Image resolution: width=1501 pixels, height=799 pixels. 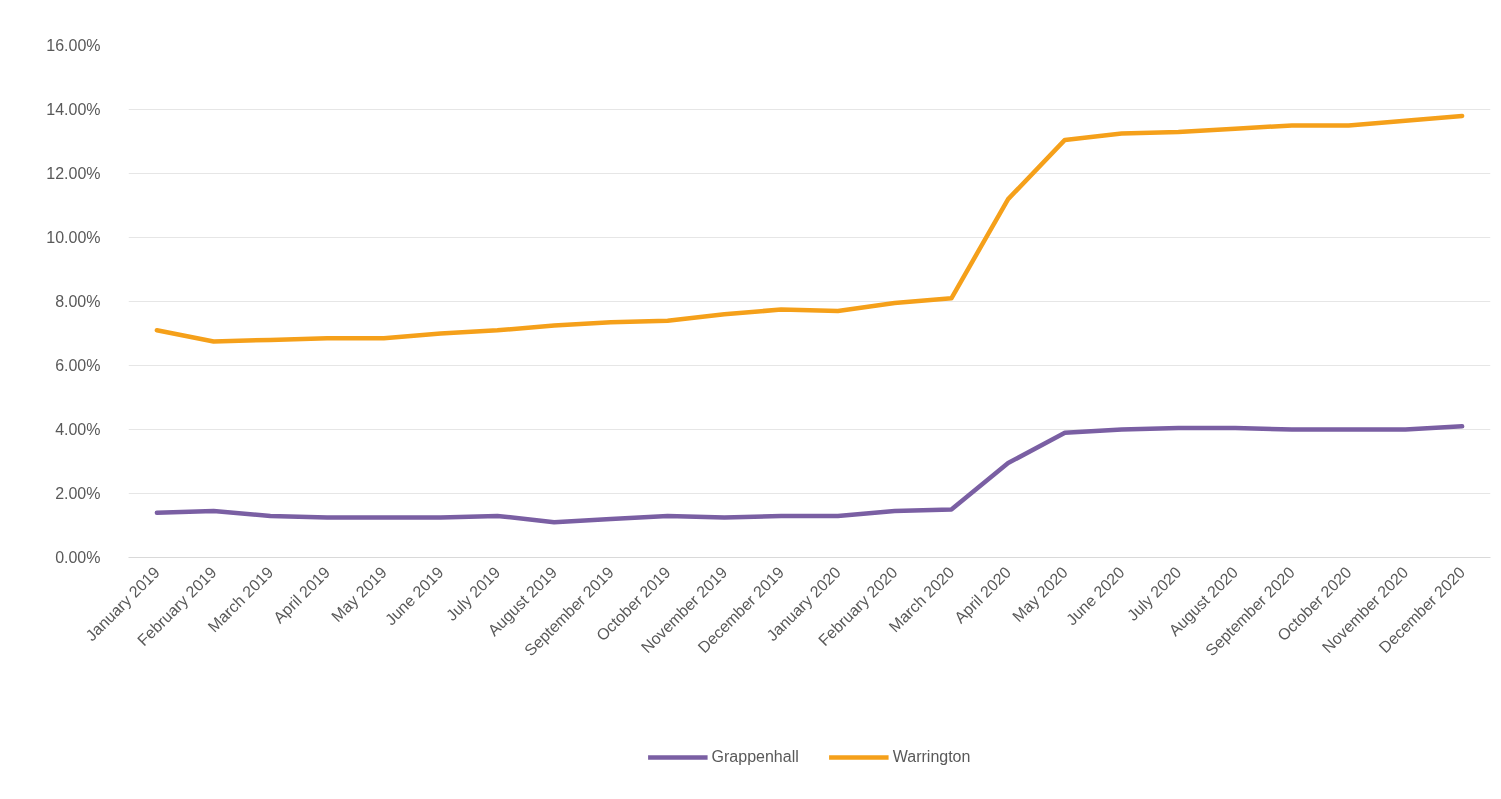 What do you see at coordinates (78, 557) in the screenshot?
I see `y-tick-label: 0.00%` at bounding box center [78, 557].